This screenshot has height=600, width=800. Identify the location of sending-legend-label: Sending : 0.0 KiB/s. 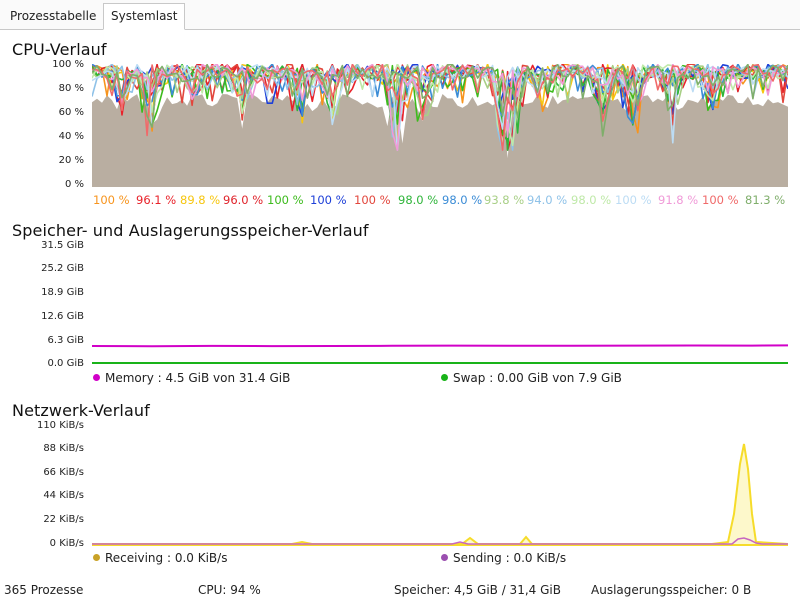
(510, 558).